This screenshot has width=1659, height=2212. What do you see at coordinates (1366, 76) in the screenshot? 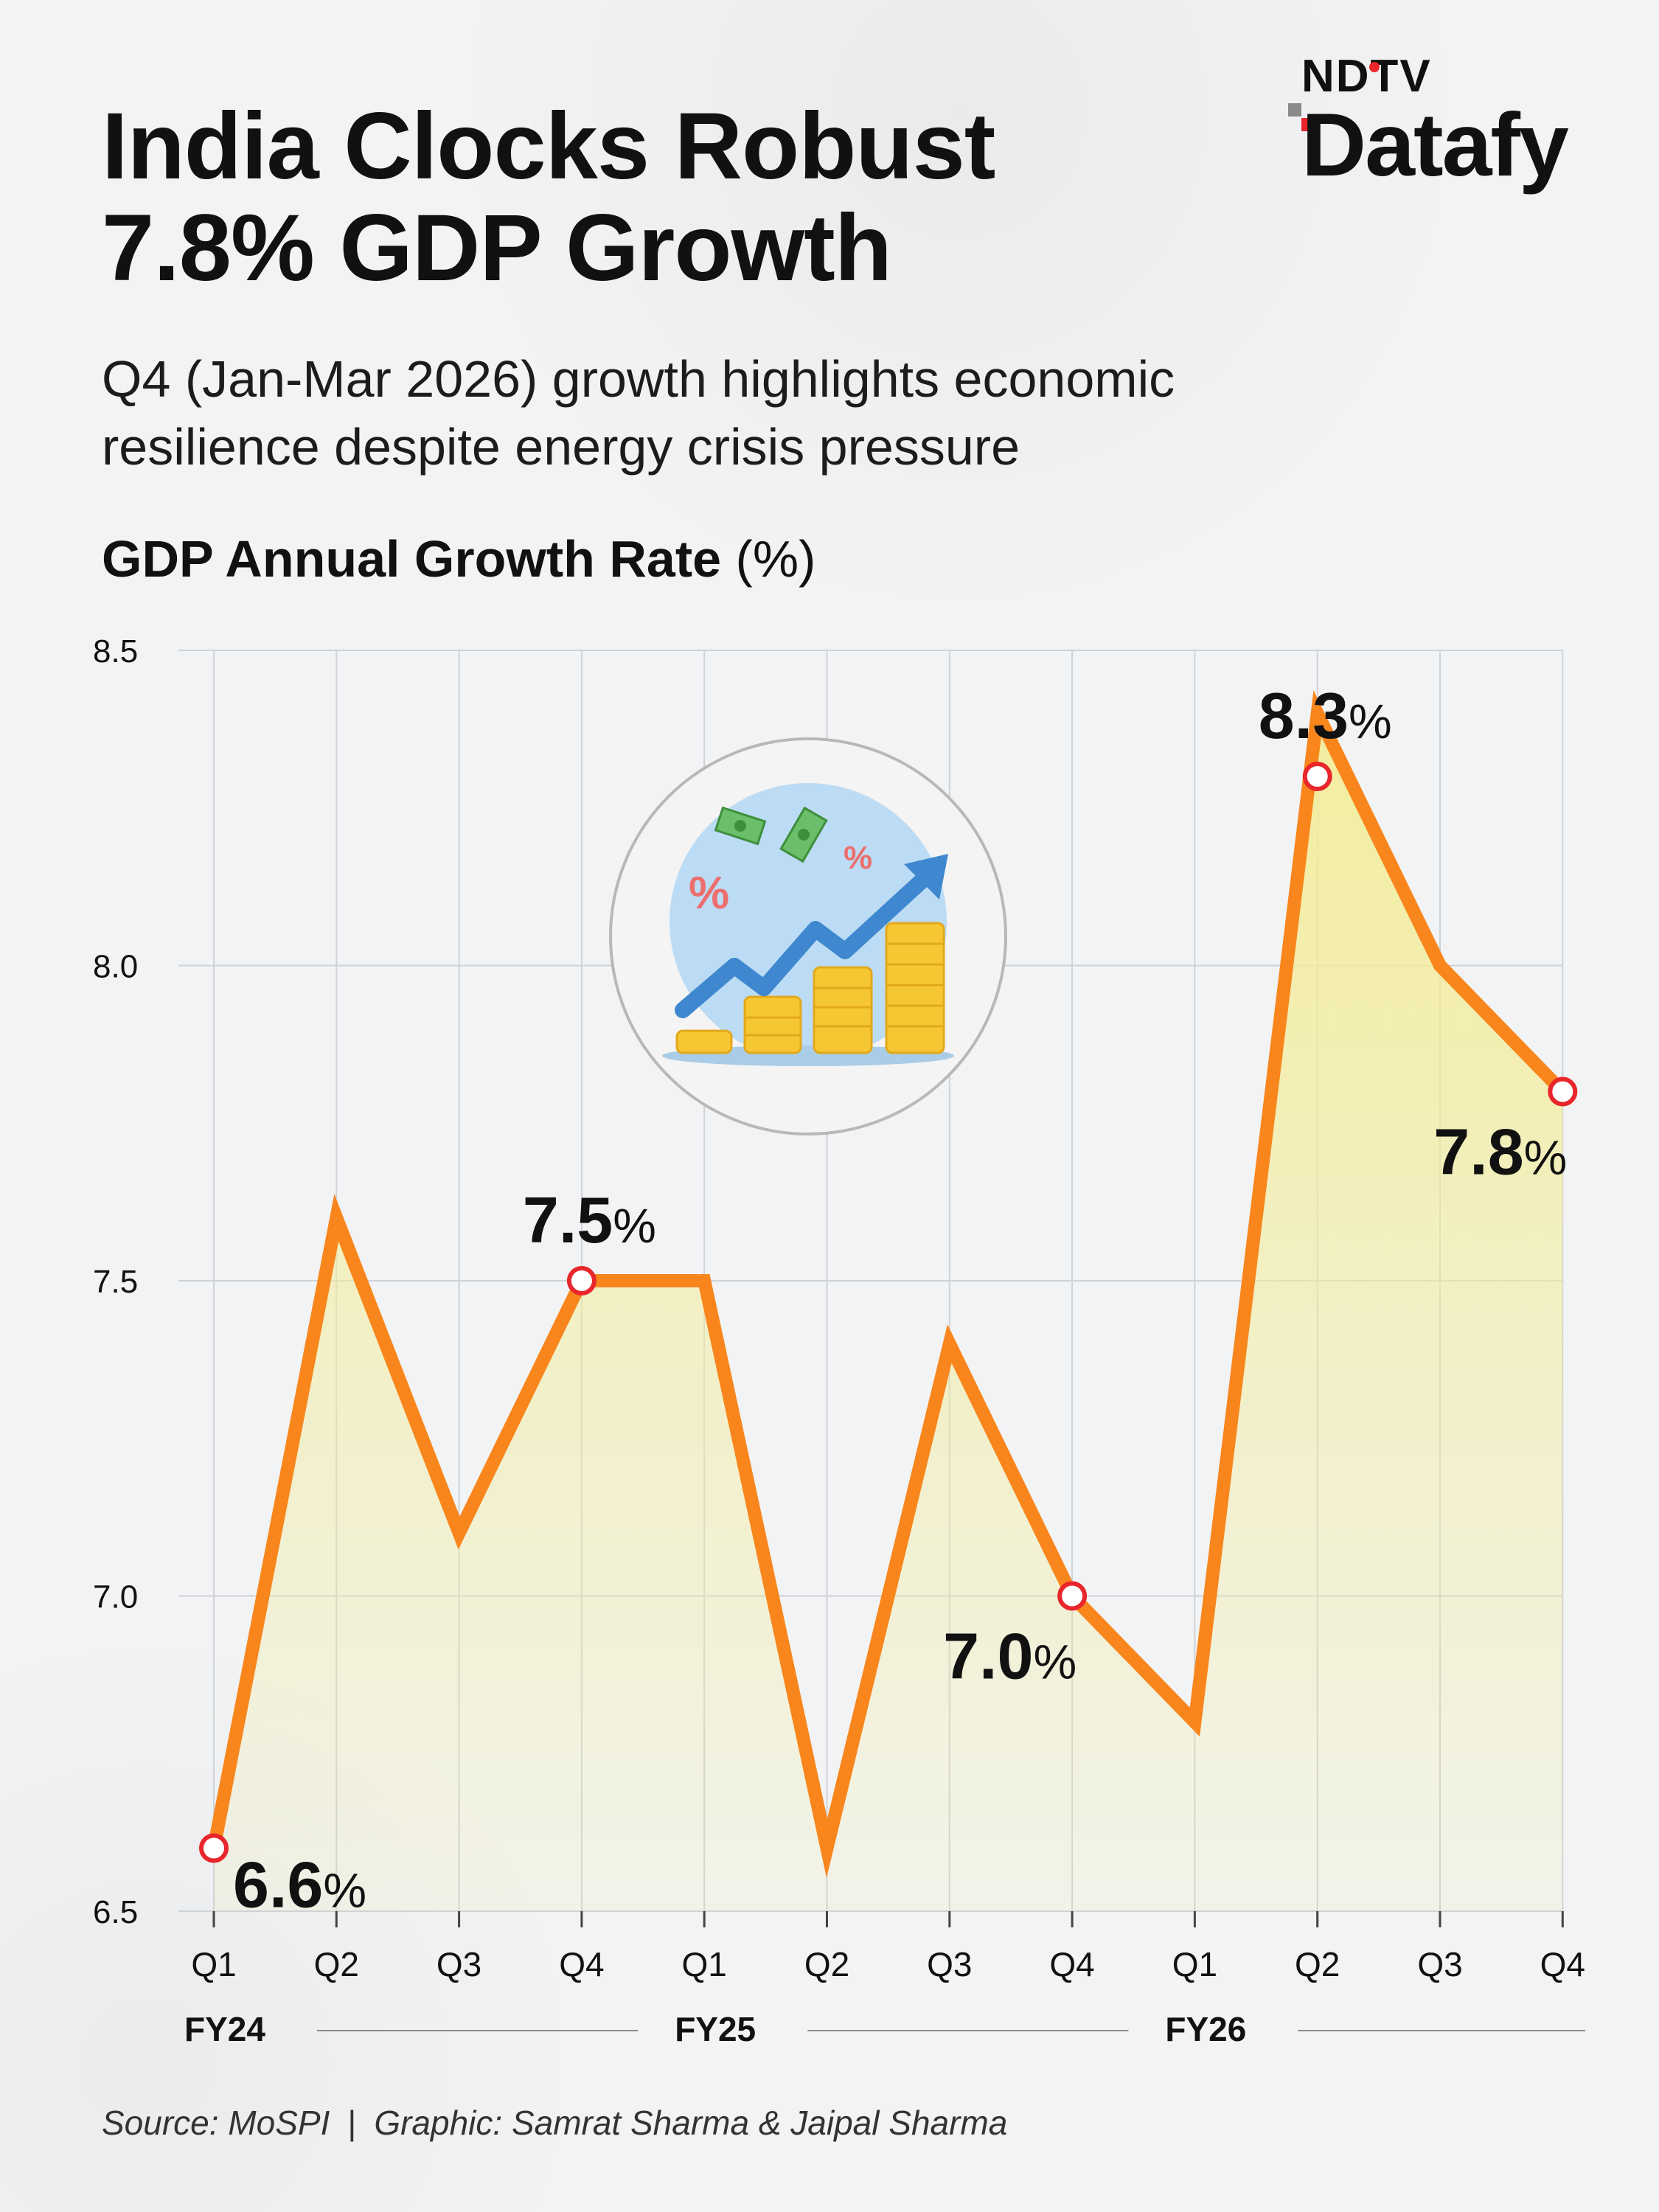
I see `brand-logo-top: NDTV` at bounding box center [1366, 76].